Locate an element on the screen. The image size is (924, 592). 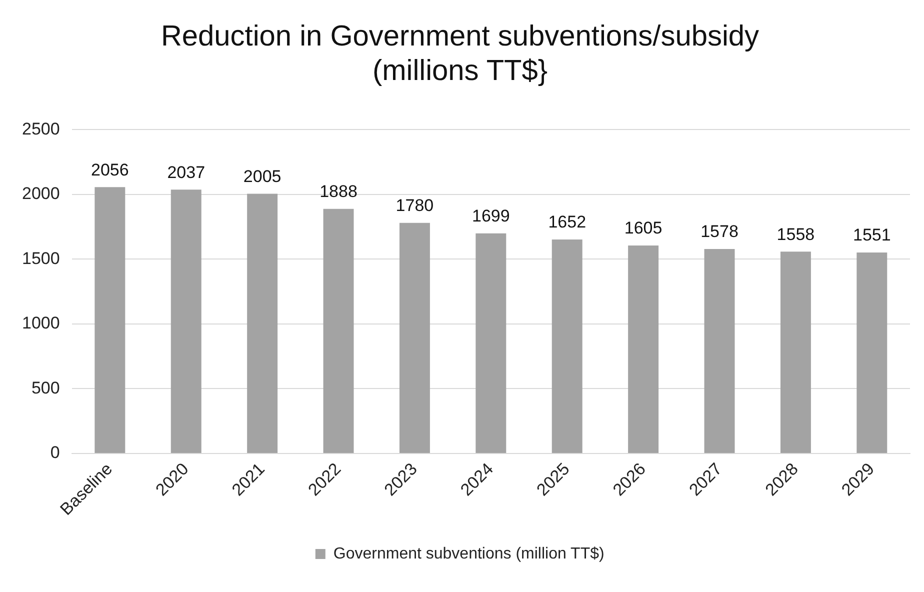
y-tick-label: 2500 is located at coordinates (41, 128).